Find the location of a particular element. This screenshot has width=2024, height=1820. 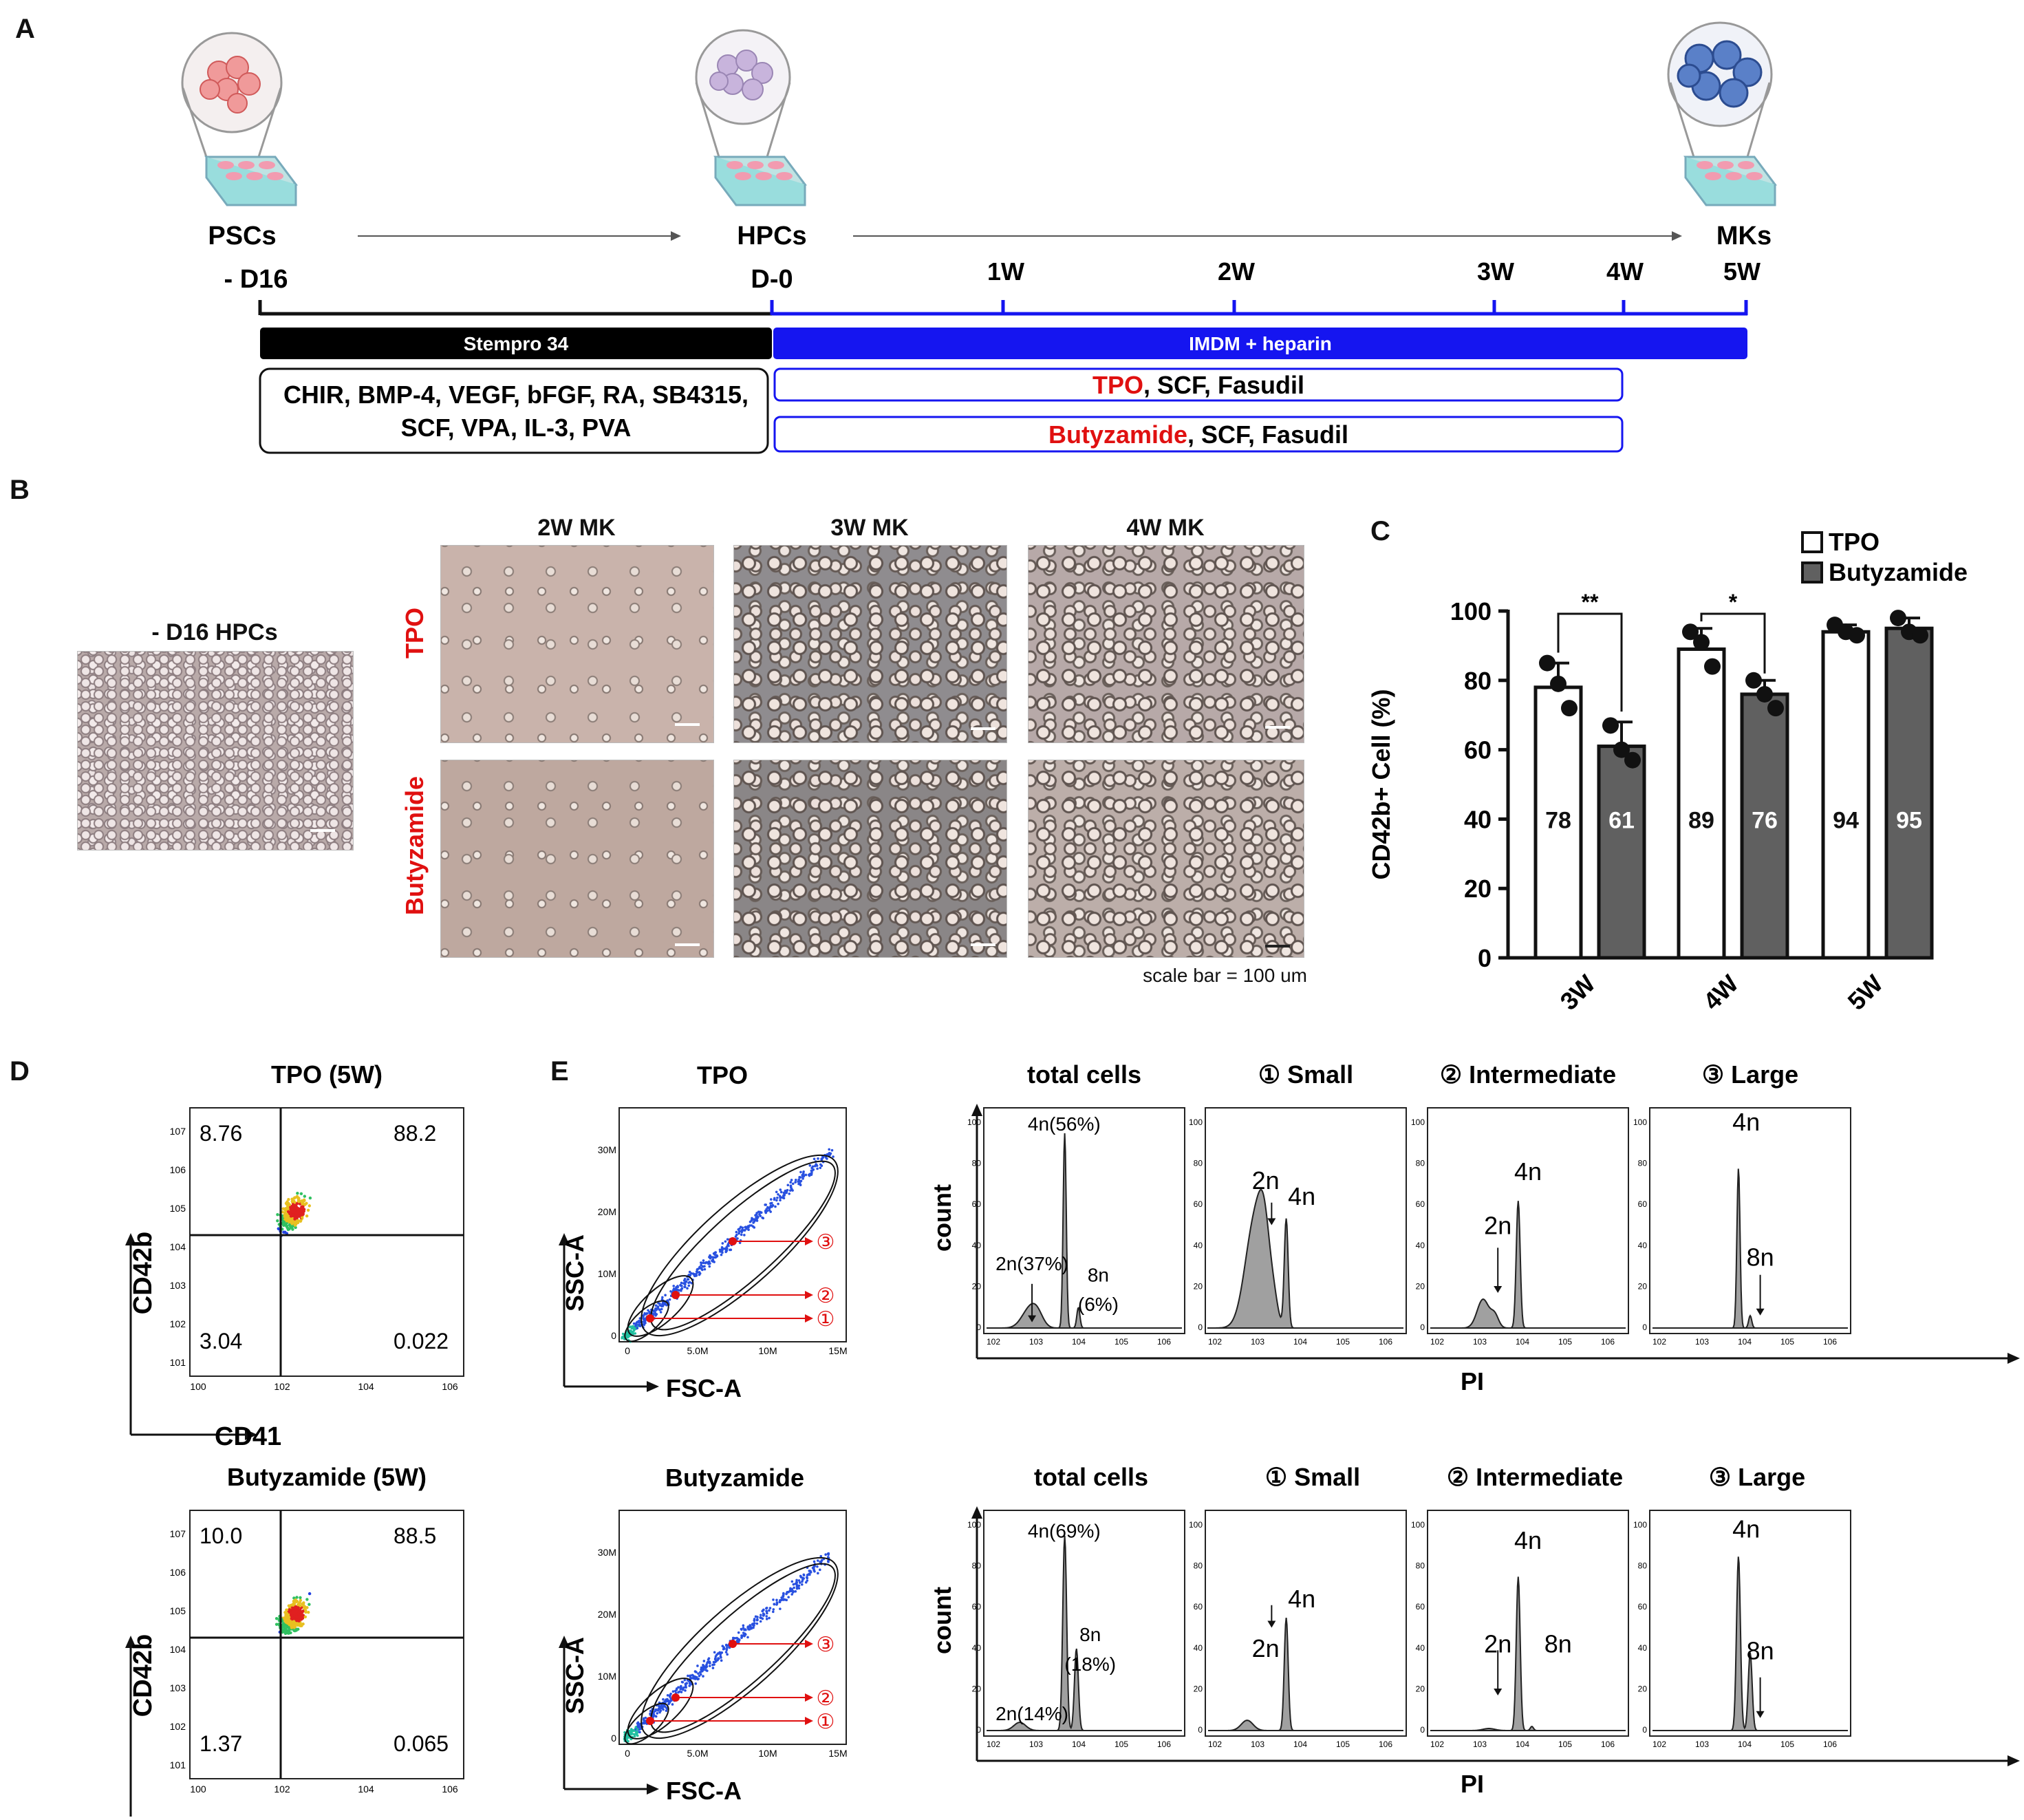

panel-letter-c: C is located at coordinates (1380, 531).